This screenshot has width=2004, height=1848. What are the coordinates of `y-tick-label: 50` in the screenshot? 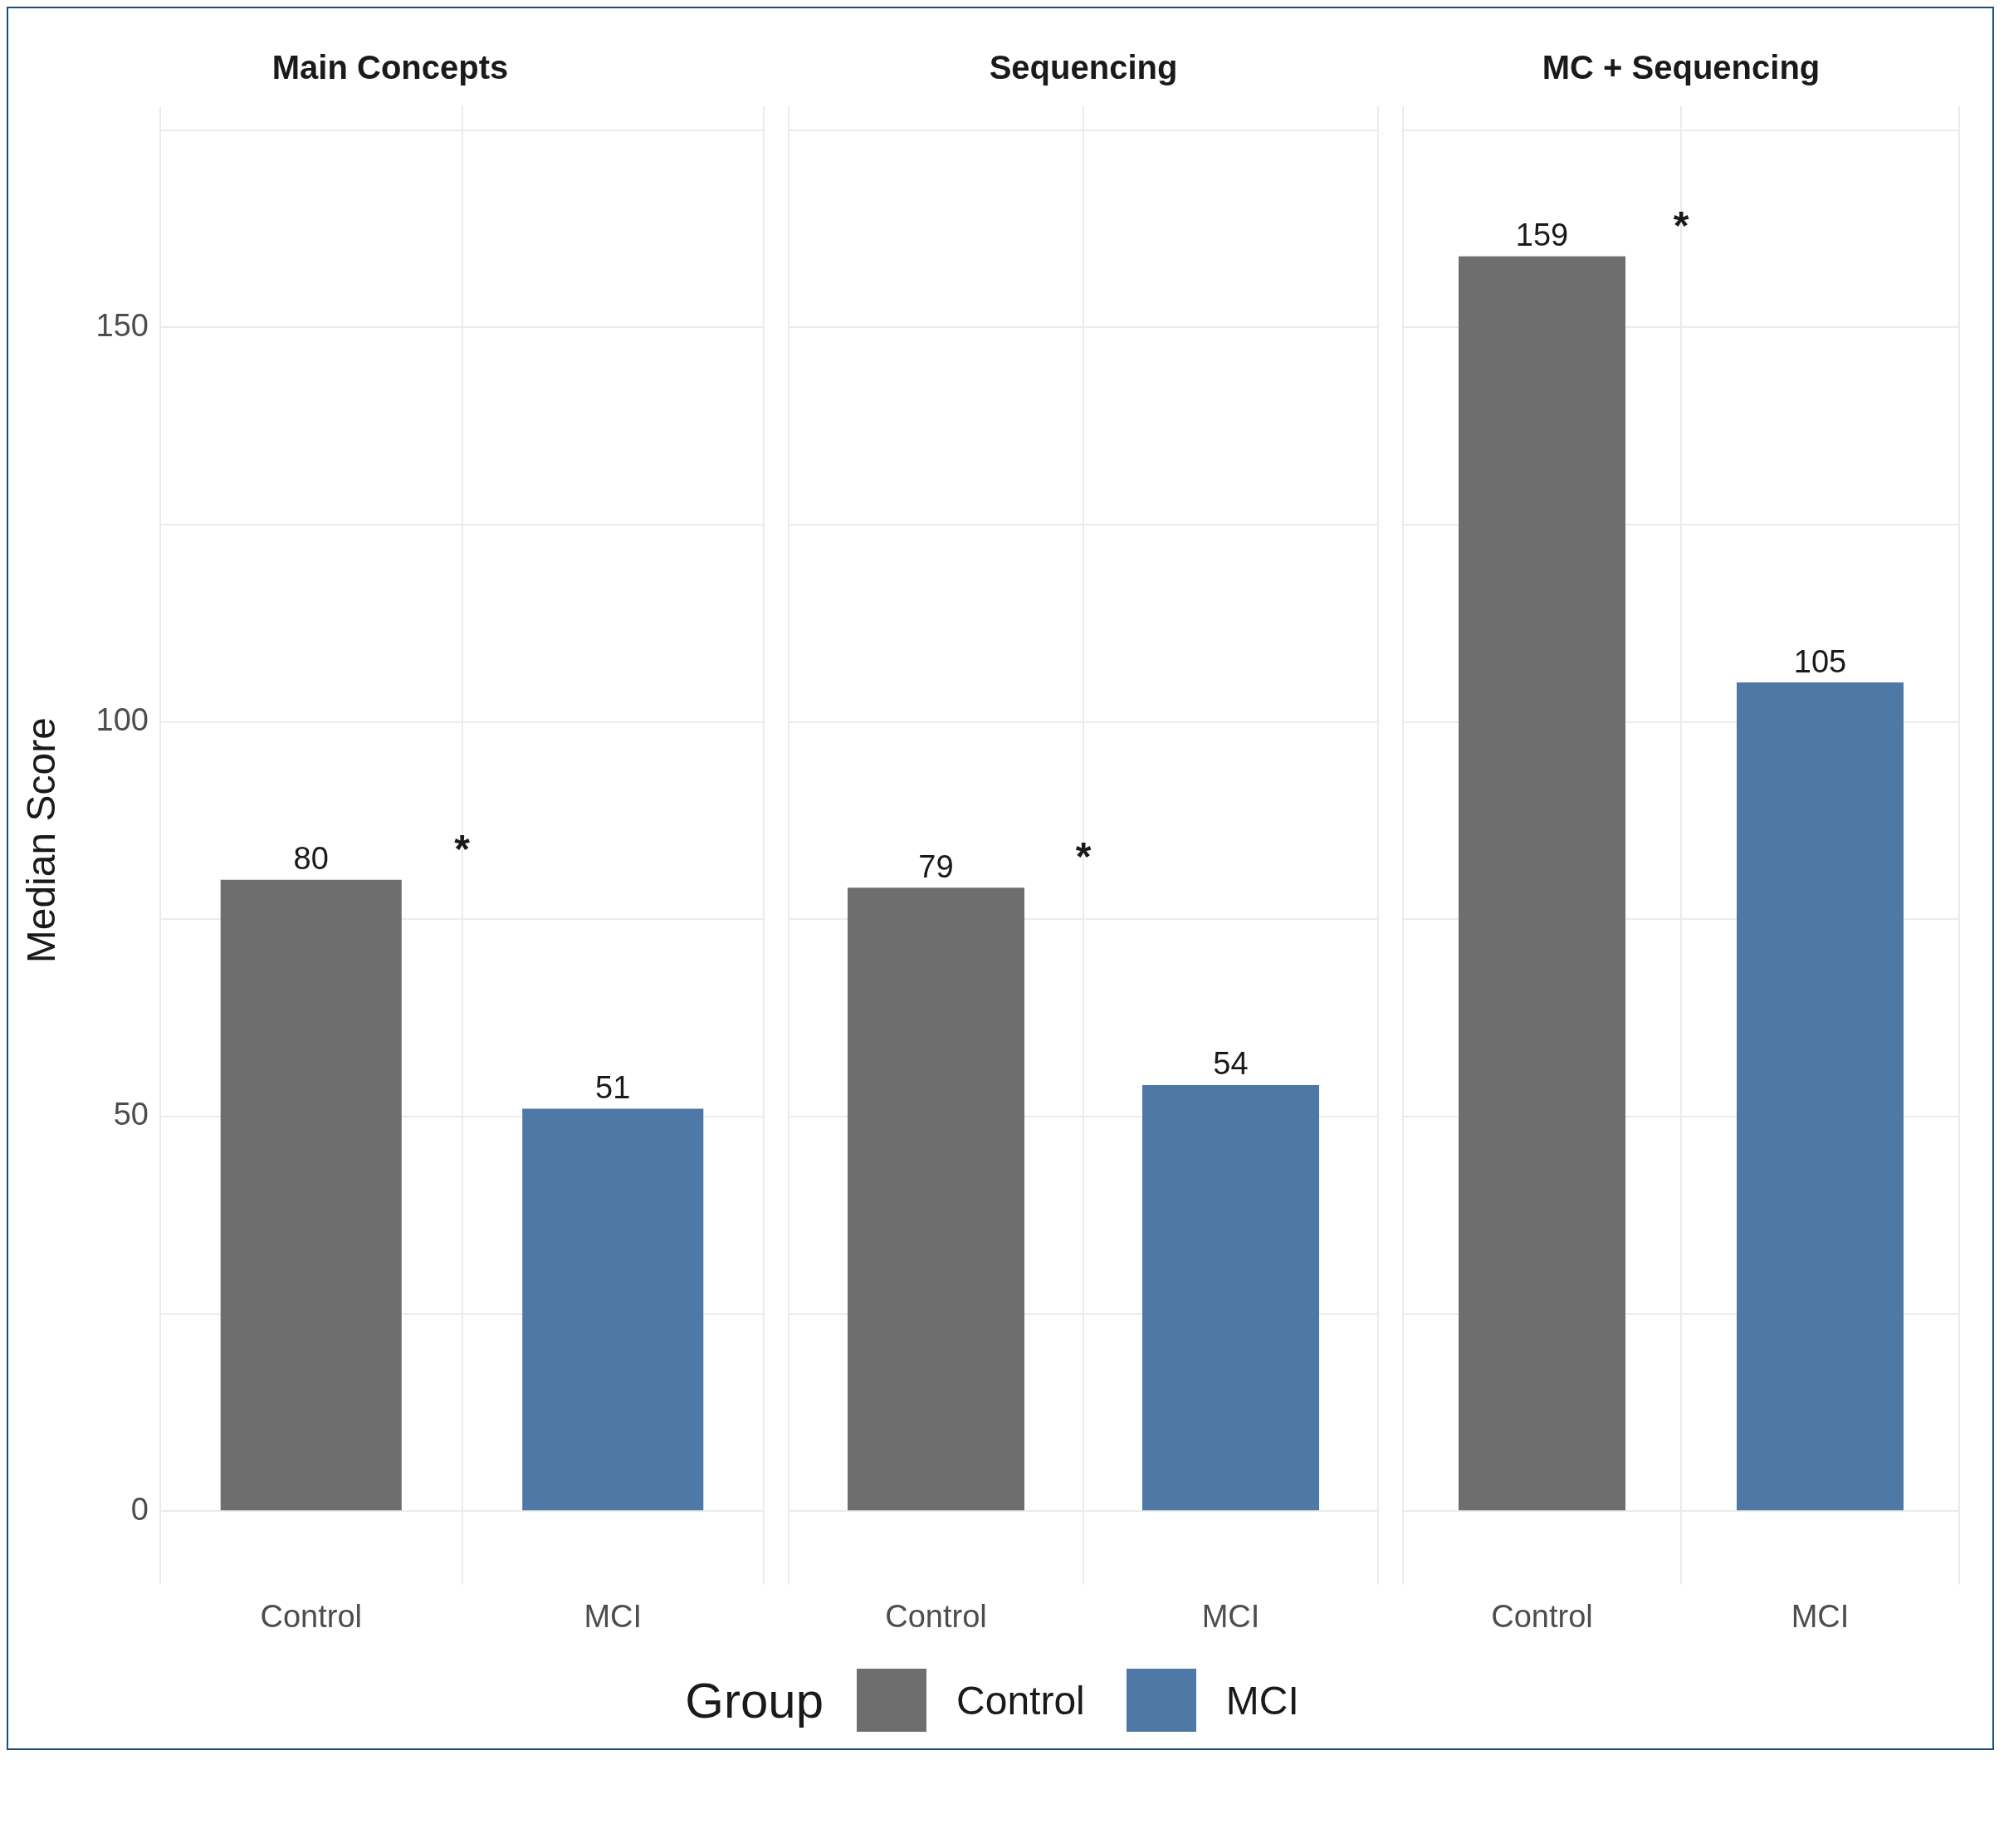 It's located at (131, 1115).